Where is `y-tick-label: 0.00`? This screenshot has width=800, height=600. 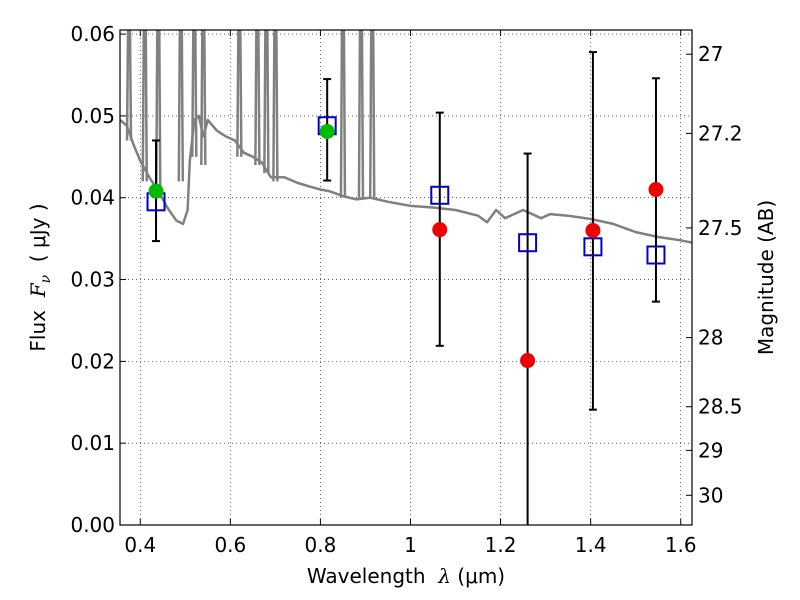 y-tick-label: 0.00 is located at coordinates (92, 525).